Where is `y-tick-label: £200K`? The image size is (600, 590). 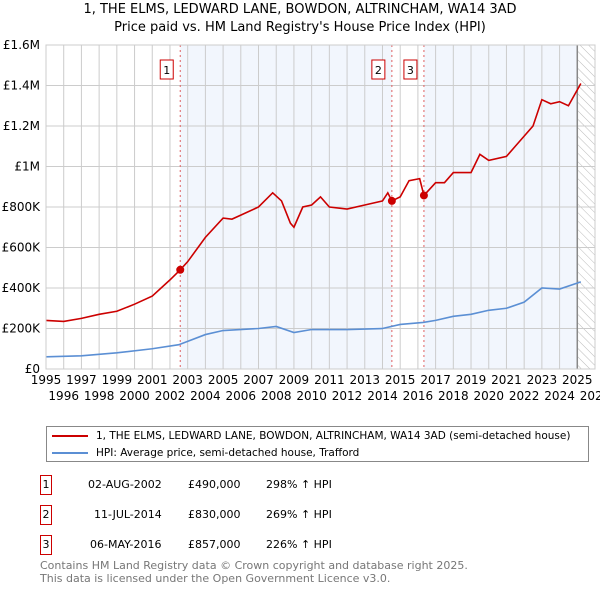 y-tick-label: £200K is located at coordinates (22, 329).